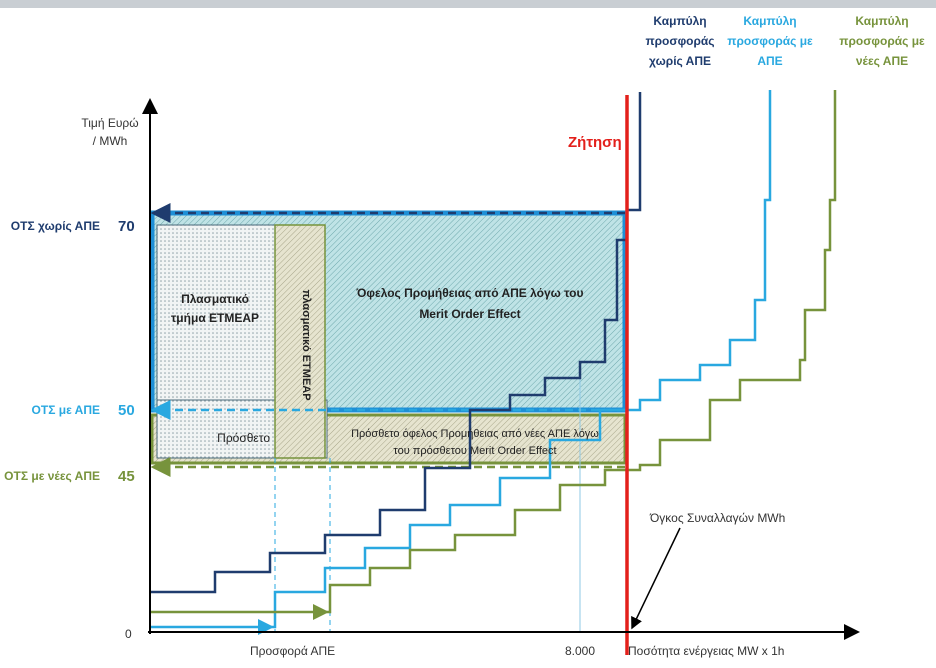 Image resolution: width=936 pixels, height=668 pixels. Describe the element at coordinates (109, 123) in the screenshot. I see `y-title-line: Τιμή Ευρώ` at that location.